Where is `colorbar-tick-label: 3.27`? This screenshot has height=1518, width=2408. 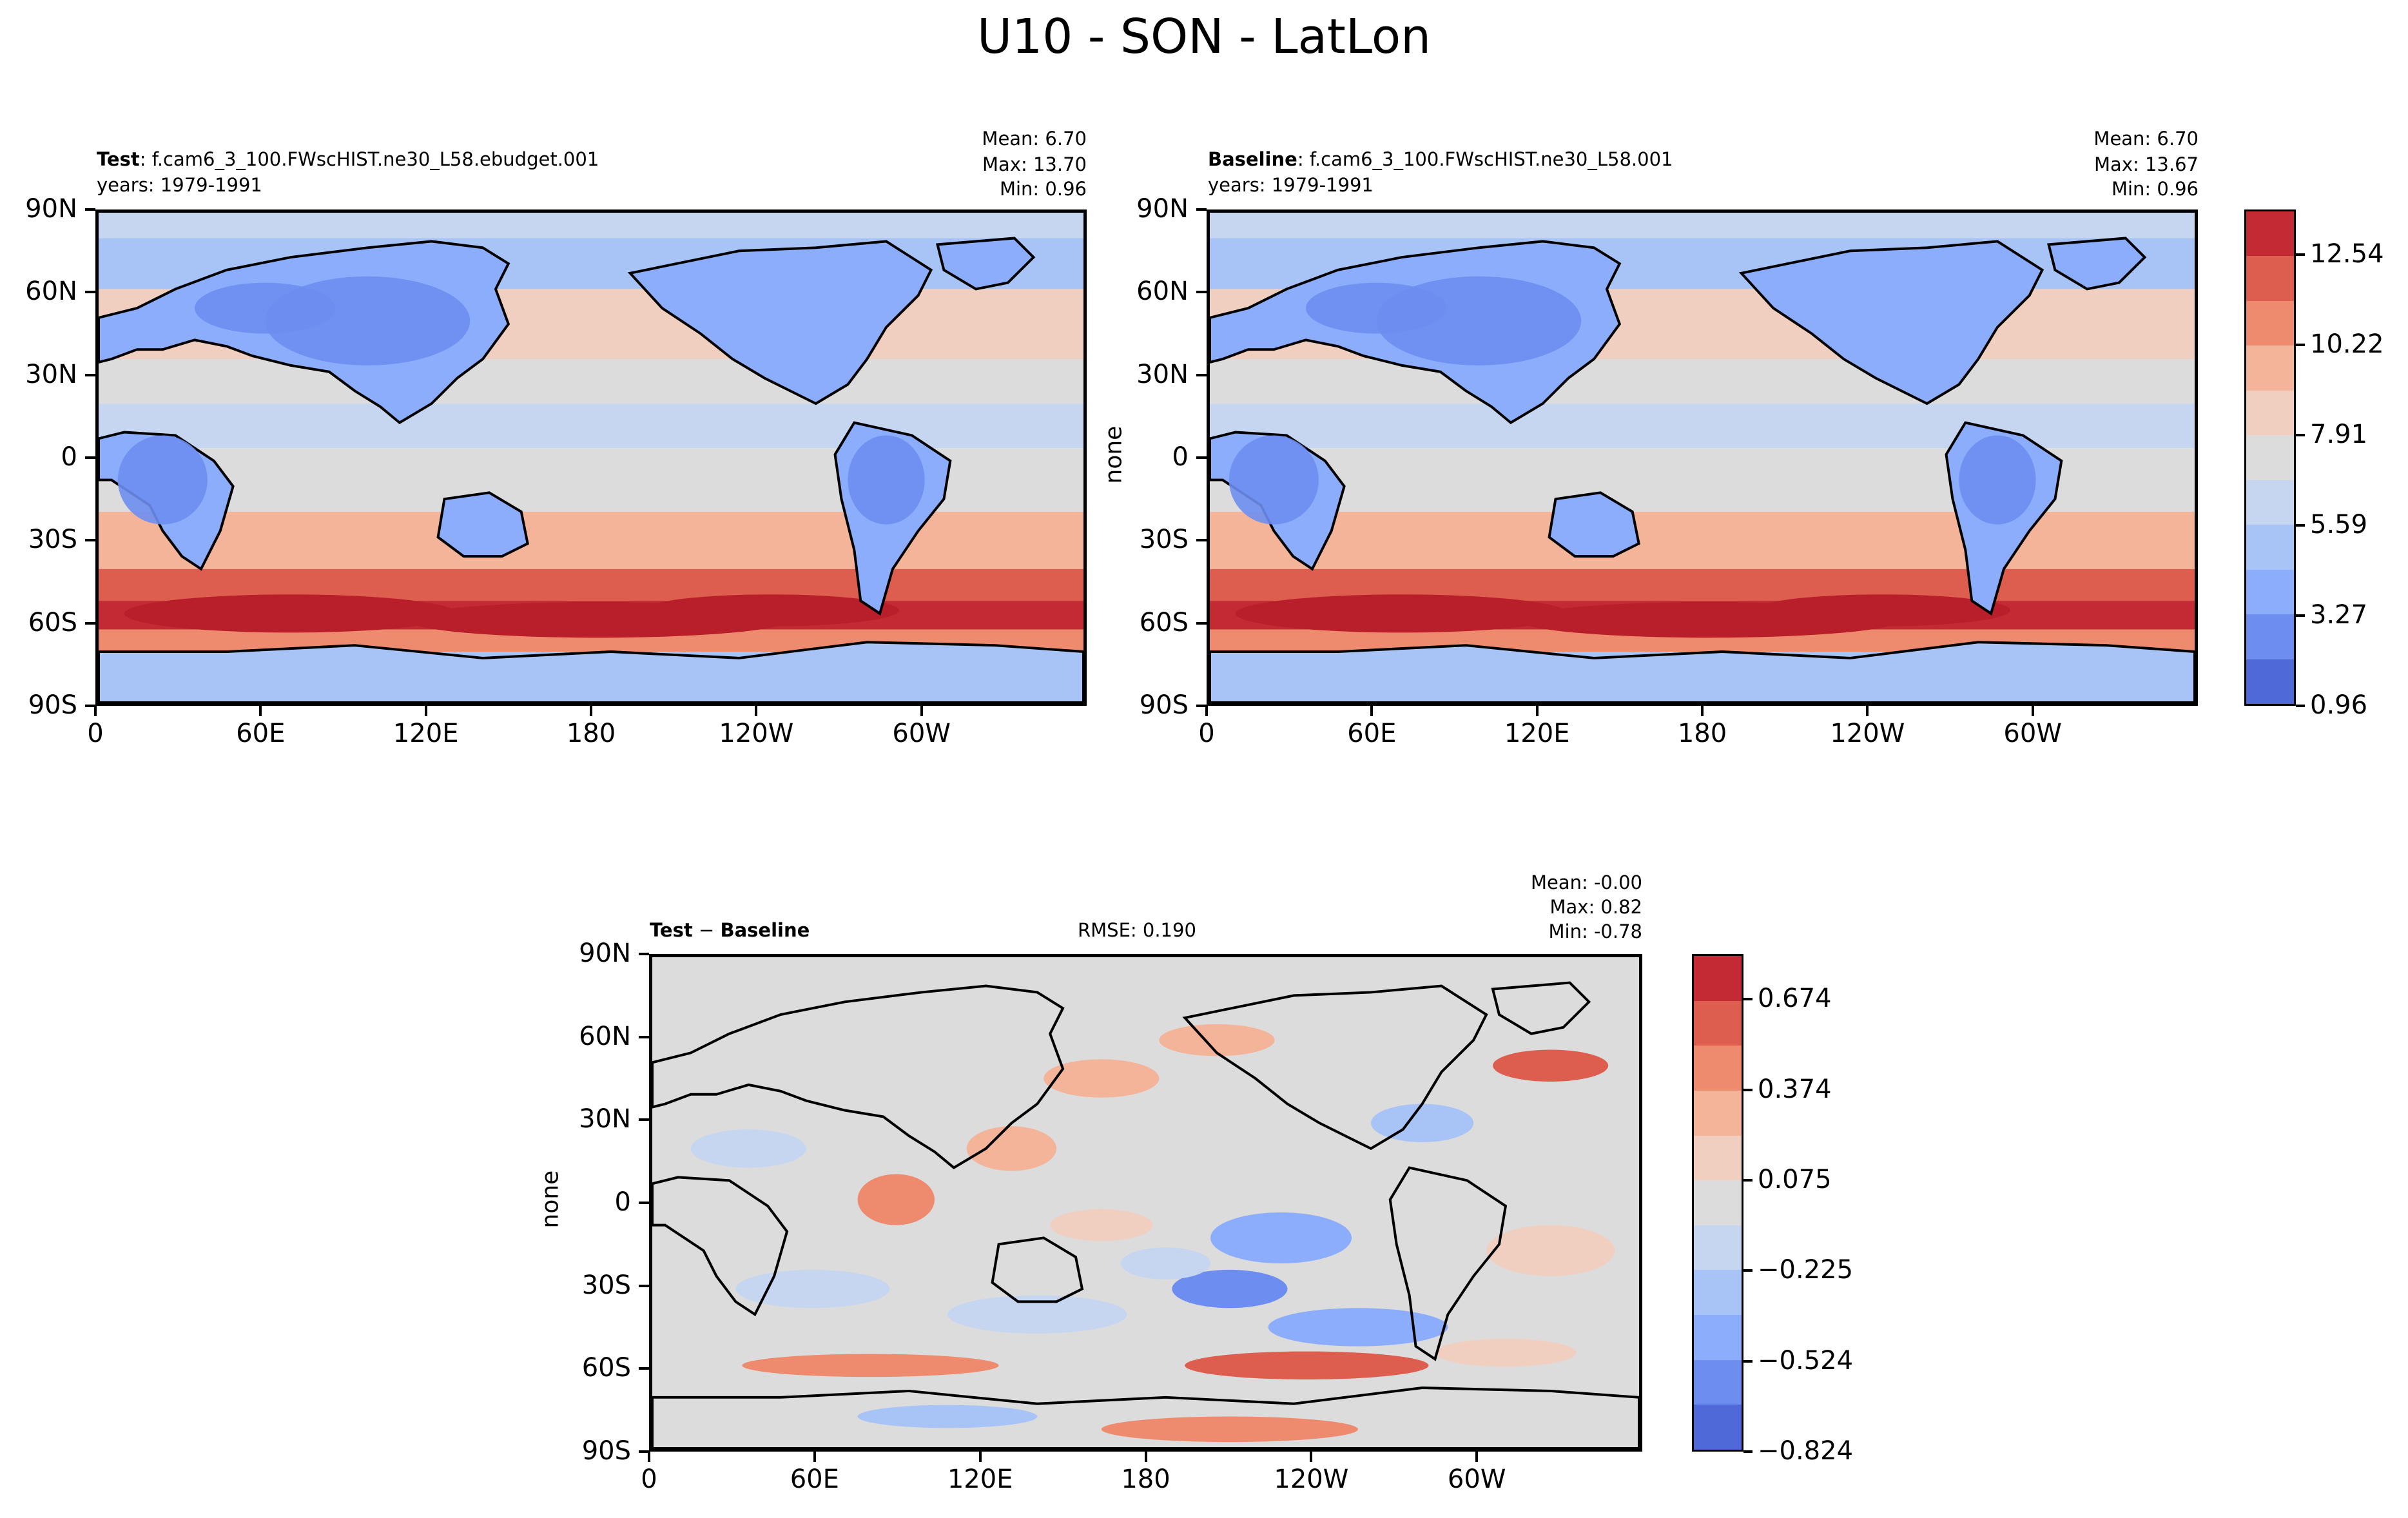
colorbar-tick-label: 3.27 is located at coordinates (2339, 615).